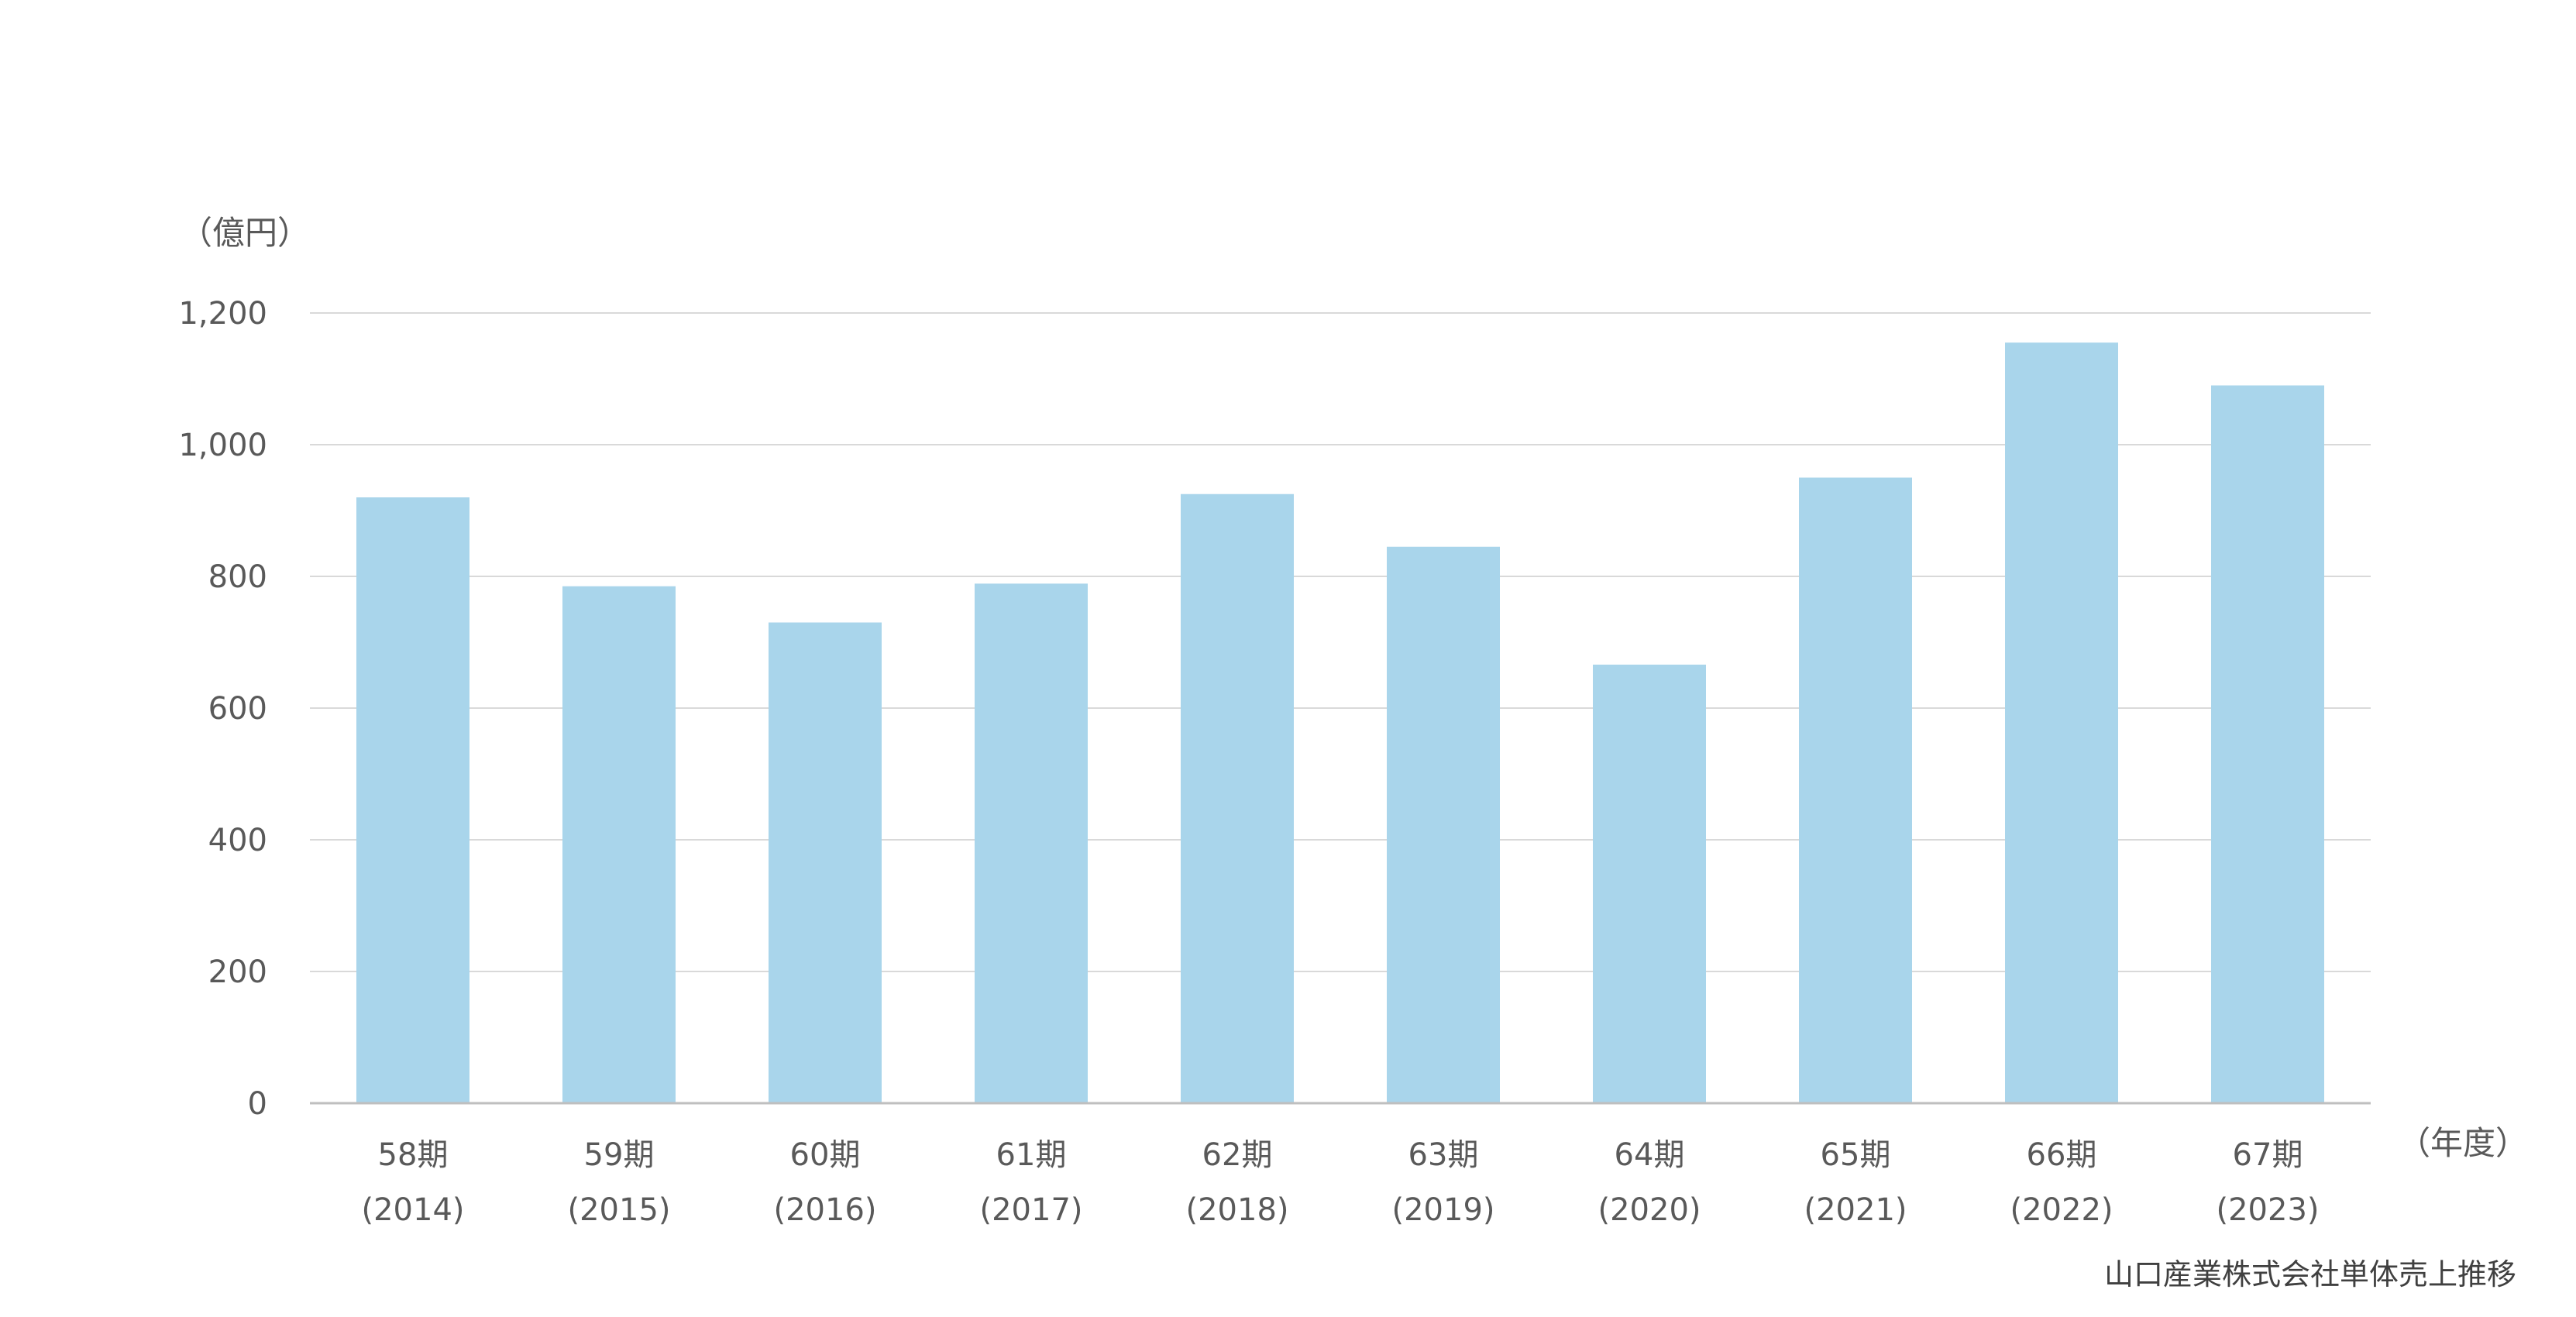 This screenshot has width=2576, height=1317. What do you see at coordinates (1649, 1210) in the screenshot?
I see `x-tick-label-year: (2020)` at bounding box center [1649, 1210].